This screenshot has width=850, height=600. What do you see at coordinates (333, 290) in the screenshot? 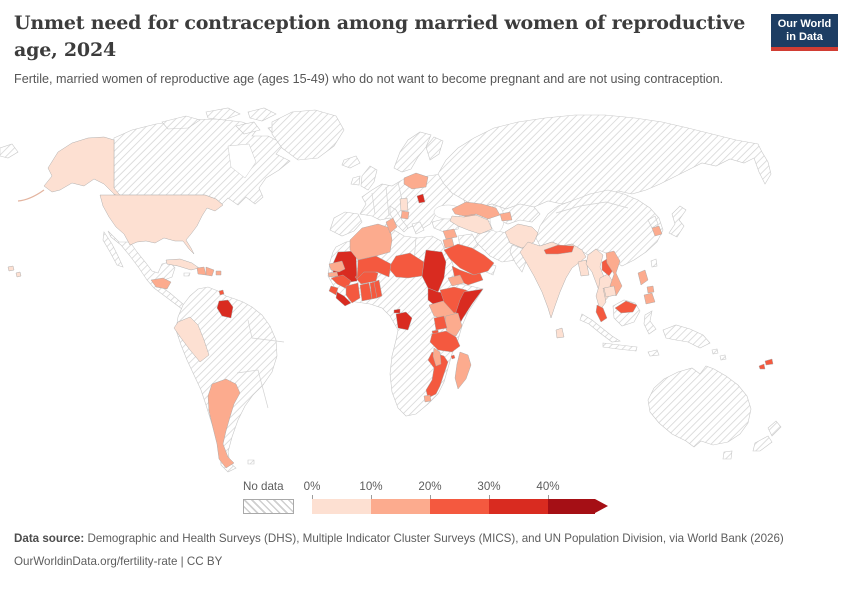
I see `map-country-sierra-leone` at bounding box center [333, 290].